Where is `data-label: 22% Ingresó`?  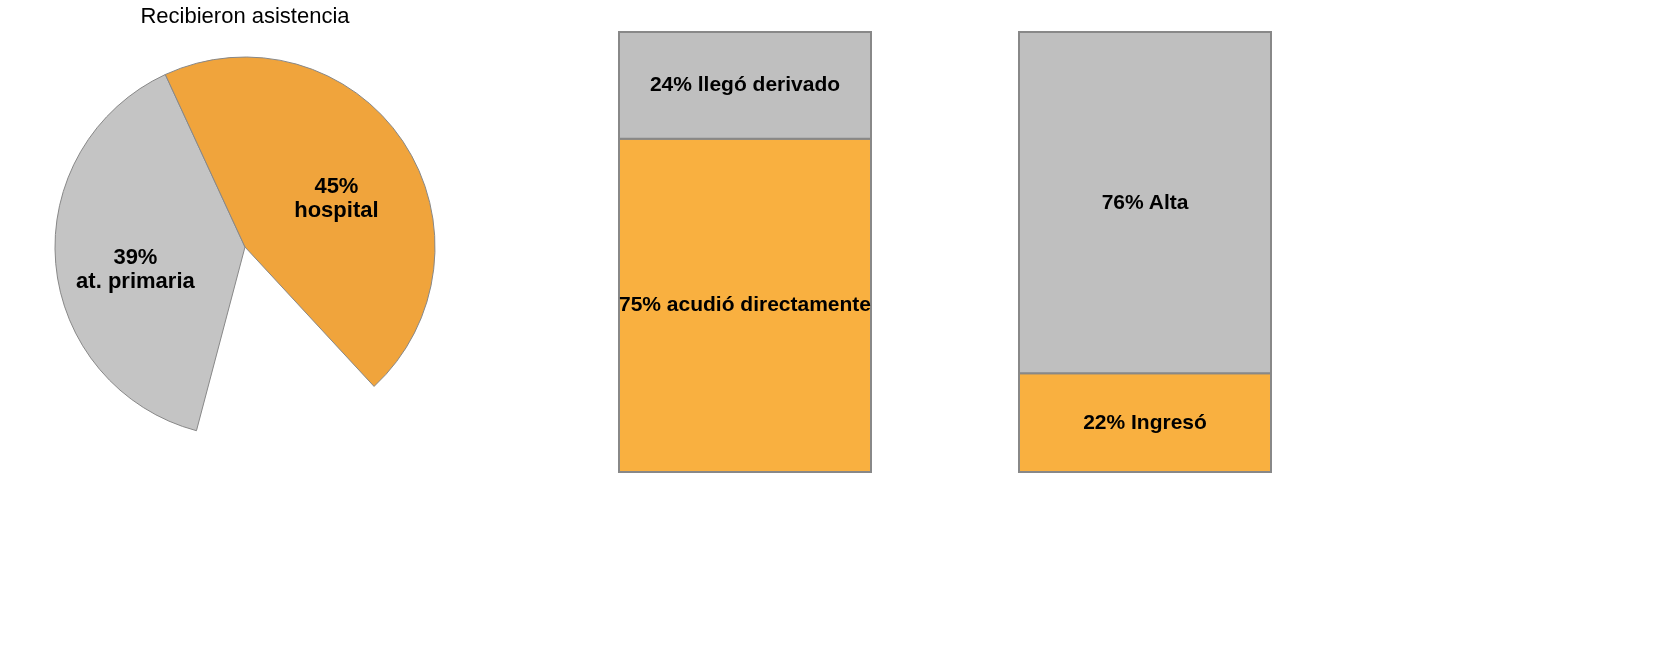 data-label: 22% Ingresó is located at coordinates (1145, 421).